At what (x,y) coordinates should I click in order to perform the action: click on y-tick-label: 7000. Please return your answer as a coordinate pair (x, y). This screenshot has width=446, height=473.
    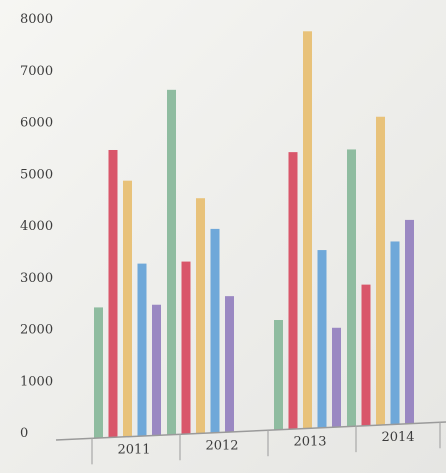
    Looking at the image, I should click on (36, 71).